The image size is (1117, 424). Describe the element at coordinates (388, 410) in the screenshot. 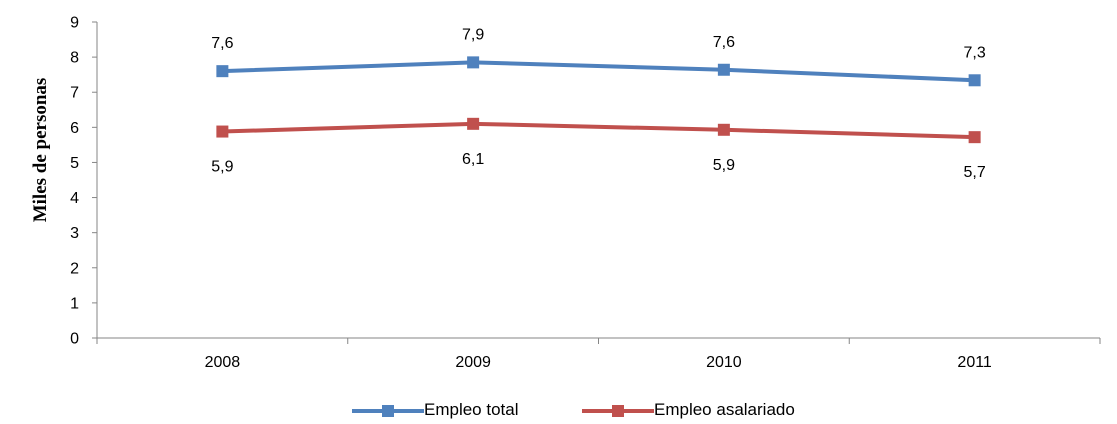

I see `legend-swatch-total` at that location.